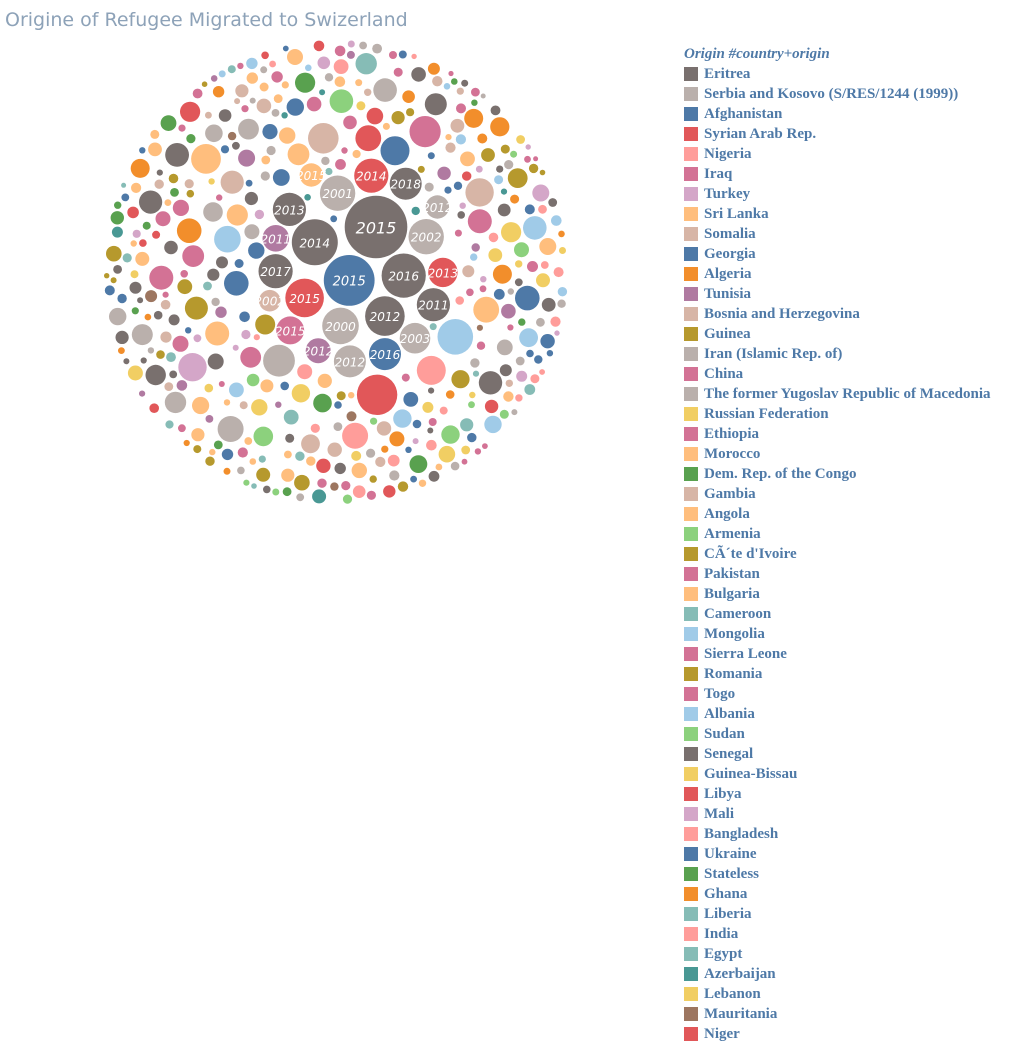 This screenshot has height=1044, width=1016. What do you see at coordinates (849, 654) in the screenshot?
I see `legend-item: Sierra Leone` at bounding box center [849, 654].